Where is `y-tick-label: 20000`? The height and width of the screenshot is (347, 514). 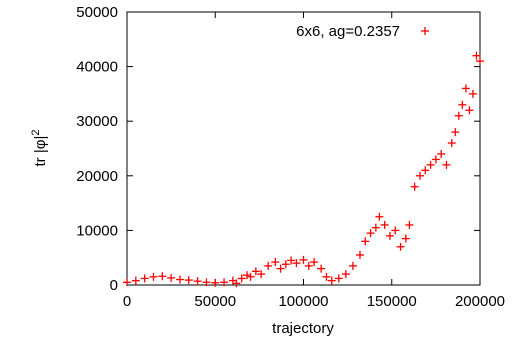
y-tick-label: 20000 is located at coordinates (97, 176).